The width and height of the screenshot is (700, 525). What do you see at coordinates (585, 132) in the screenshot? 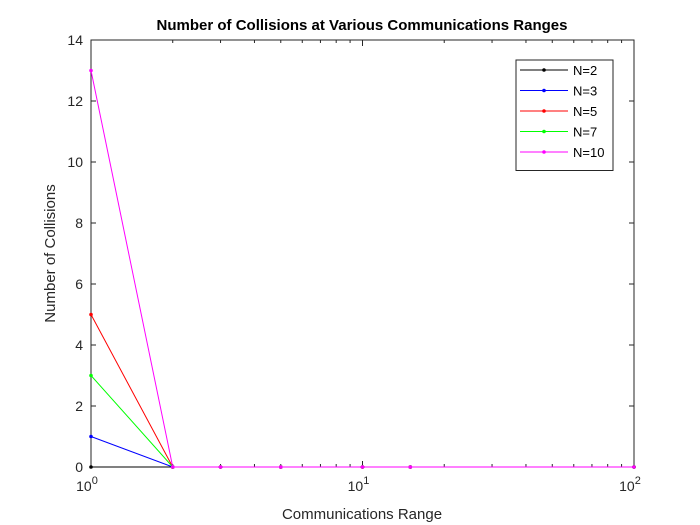
I see `legend-label: N=7` at bounding box center [585, 132].